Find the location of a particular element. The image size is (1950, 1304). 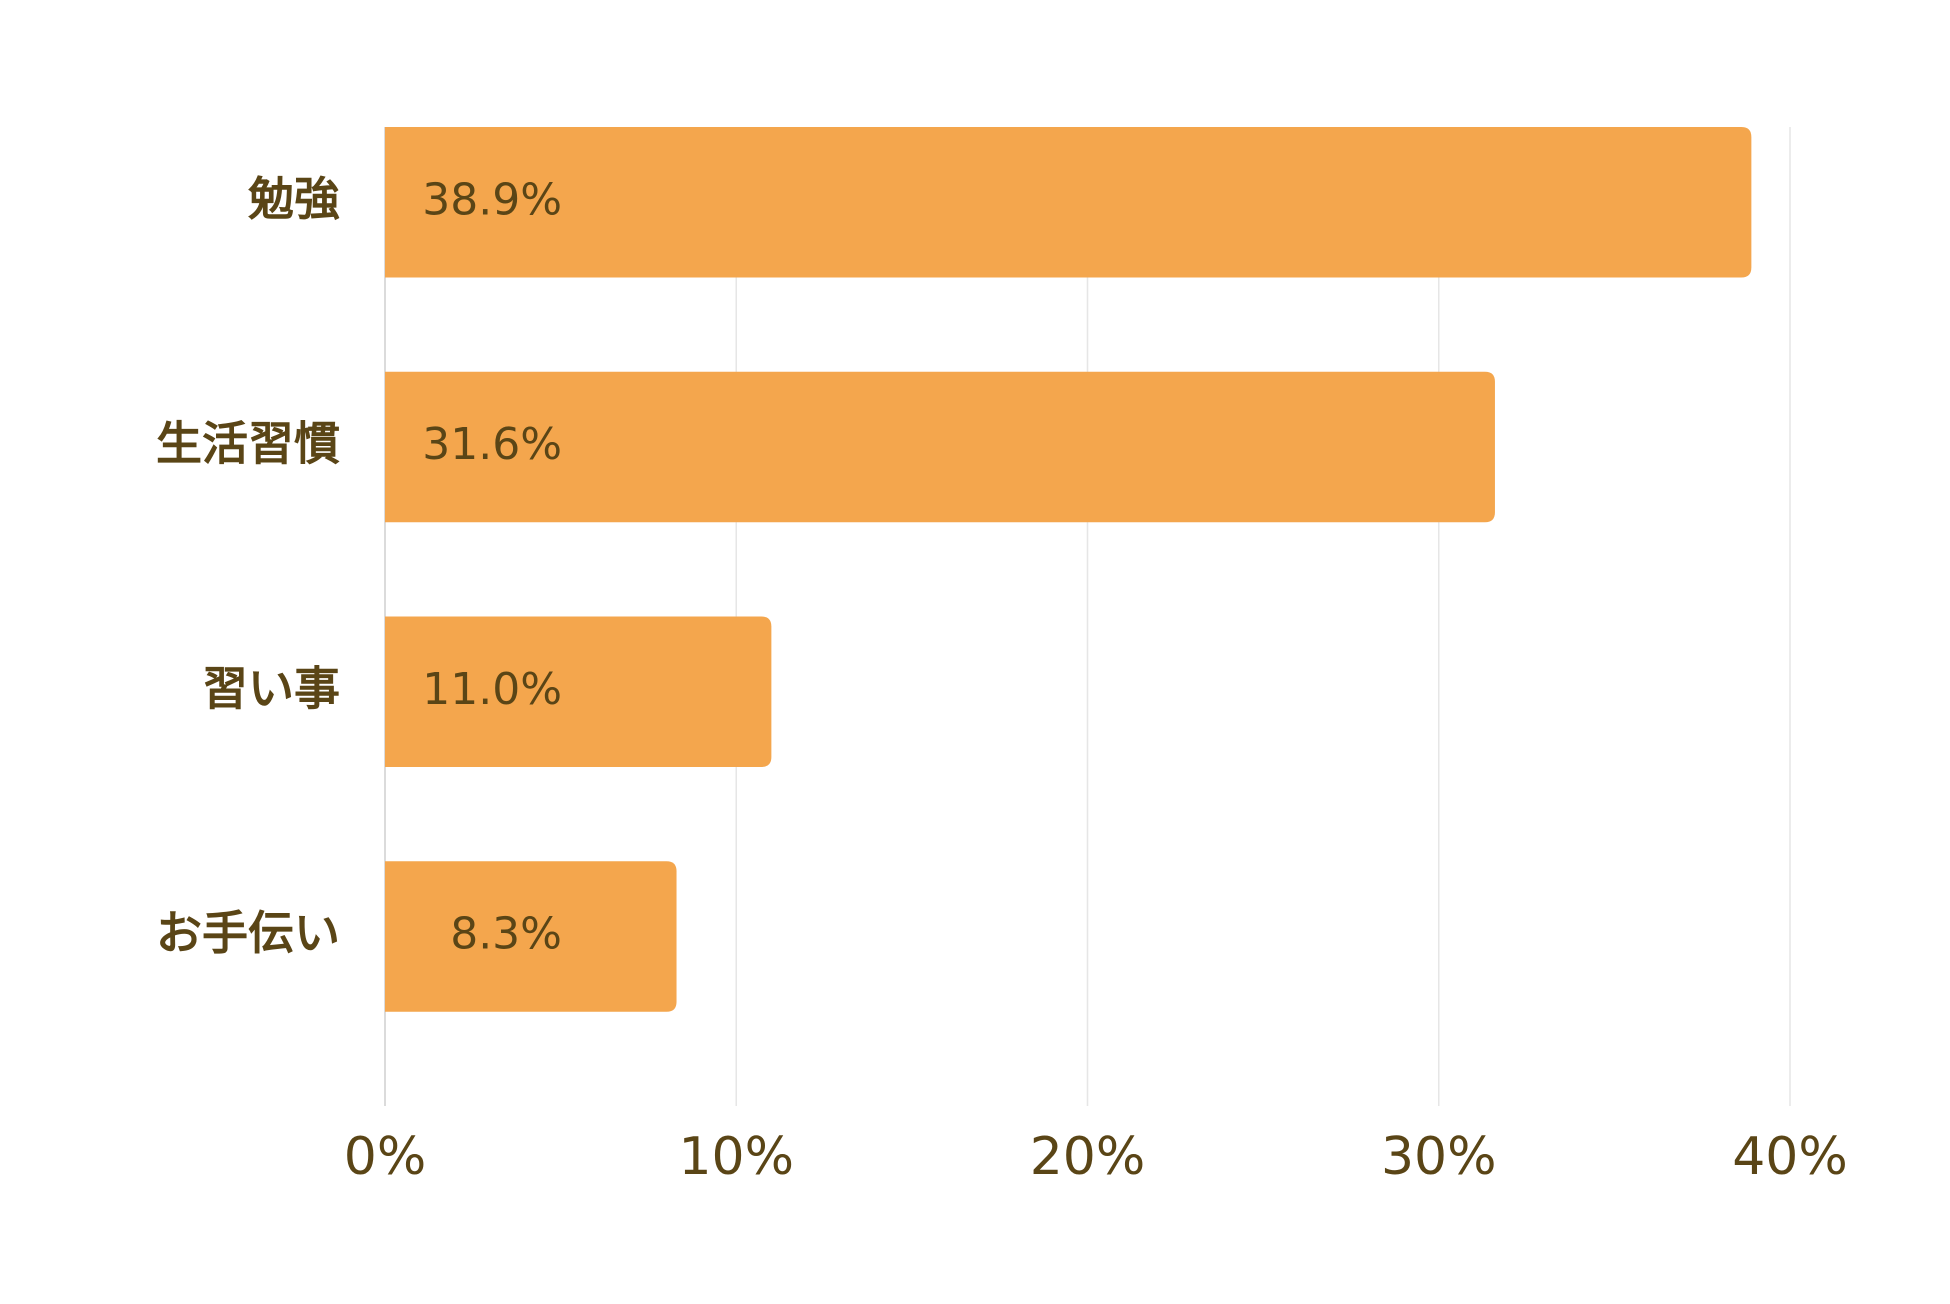

x-tick-label: 0% is located at coordinates (385, 1157).